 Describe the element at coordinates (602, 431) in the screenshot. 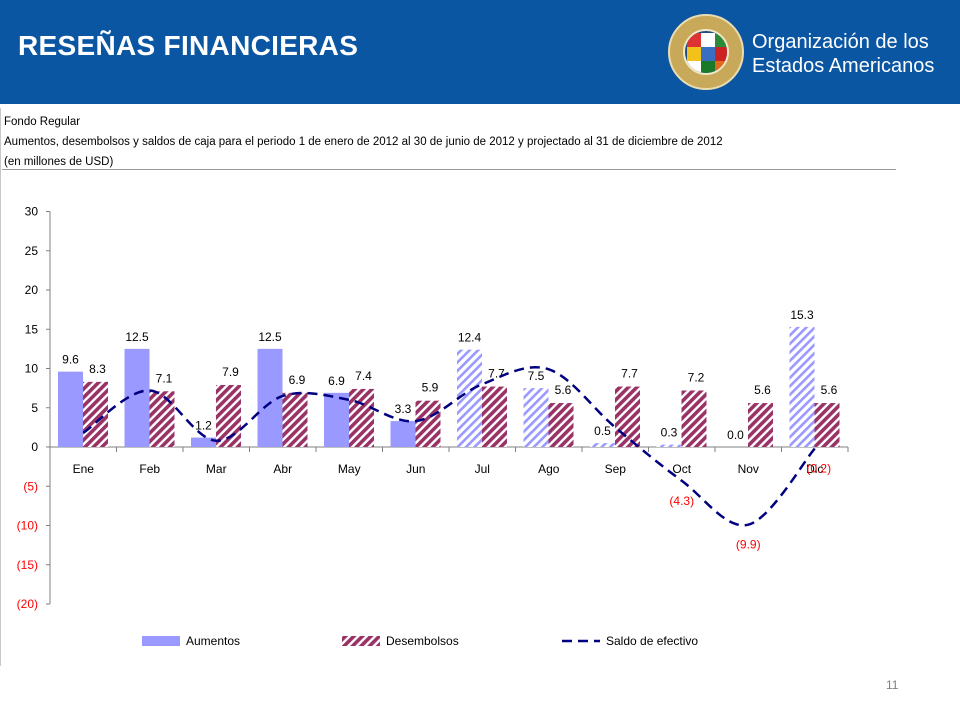

I see `data-label-aumentos: 0.5` at that location.